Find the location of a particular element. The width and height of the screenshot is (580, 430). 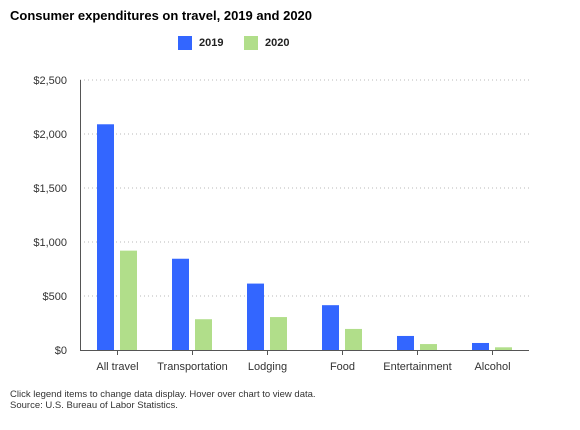

legend-item-2020: 2020 is located at coordinates (266, 43).